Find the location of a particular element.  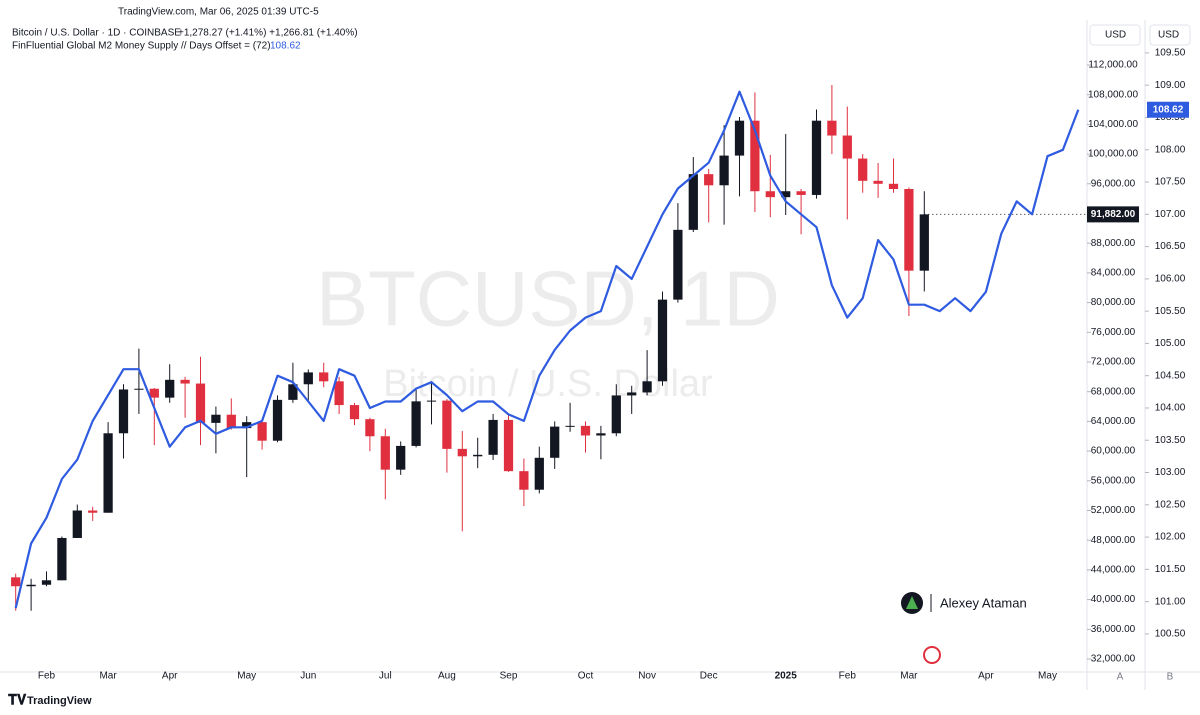

x-tick-label: Nov is located at coordinates (647, 676).